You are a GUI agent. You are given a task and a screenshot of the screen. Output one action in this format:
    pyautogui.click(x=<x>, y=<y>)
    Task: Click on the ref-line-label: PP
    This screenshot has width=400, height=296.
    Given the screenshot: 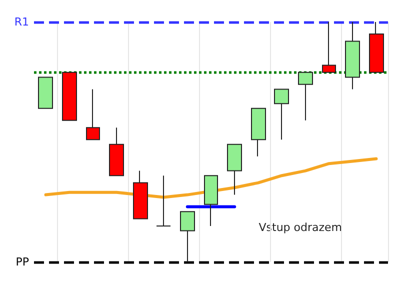 What is the action you would take?
    pyautogui.click(x=23, y=262)
    